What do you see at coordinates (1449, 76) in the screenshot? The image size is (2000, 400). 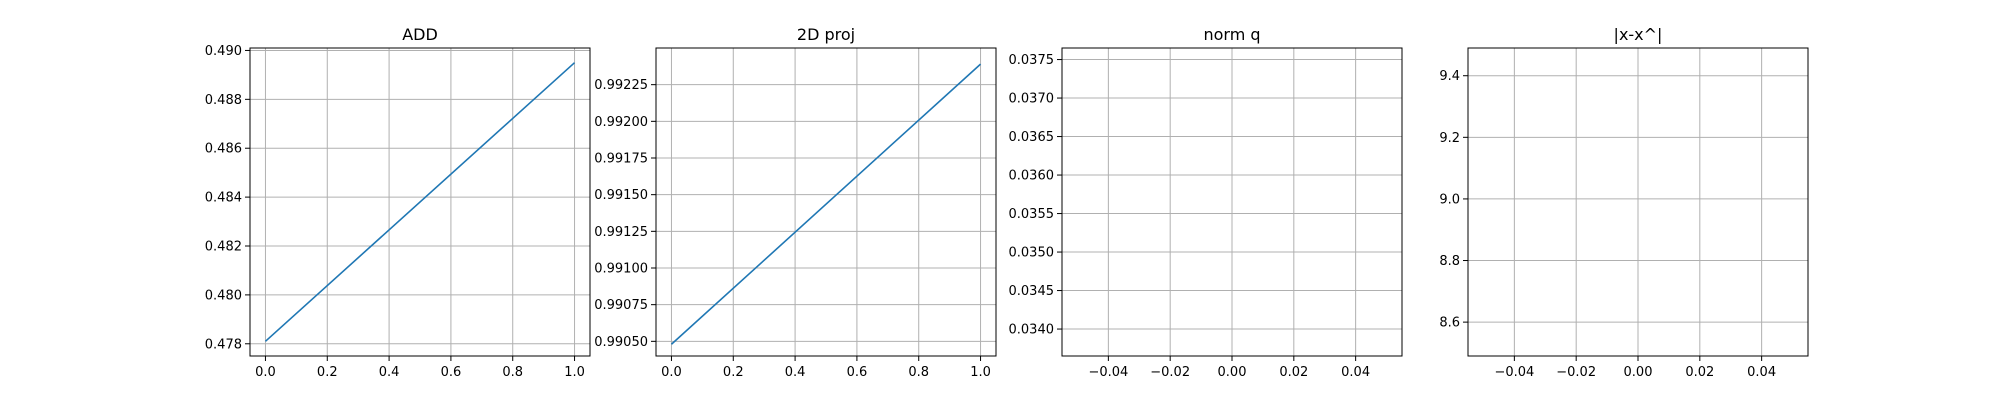 I see `y-tick-label: 9.4` at bounding box center [1449, 76].